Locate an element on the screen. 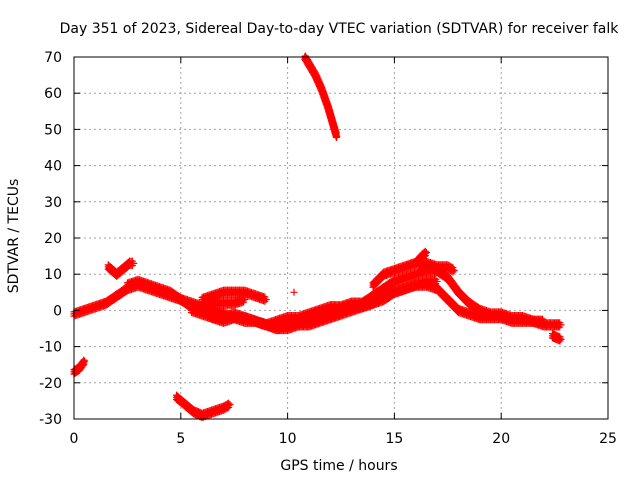 The height and width of the screenshot is (480, 640). y-tick-label: 40 is located at coordinates (53, 167).